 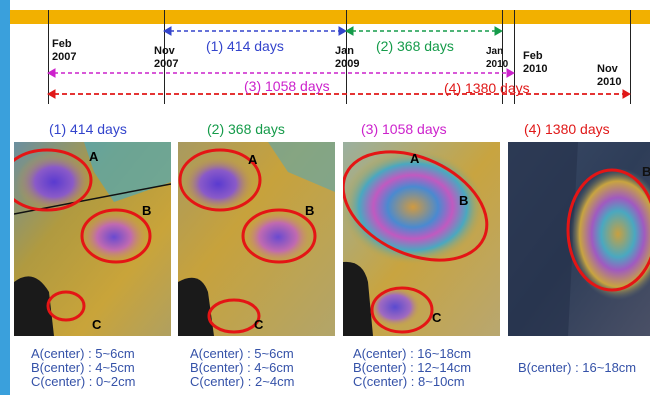 I want to click on left-accent-bar, so click(x=5, y=197).